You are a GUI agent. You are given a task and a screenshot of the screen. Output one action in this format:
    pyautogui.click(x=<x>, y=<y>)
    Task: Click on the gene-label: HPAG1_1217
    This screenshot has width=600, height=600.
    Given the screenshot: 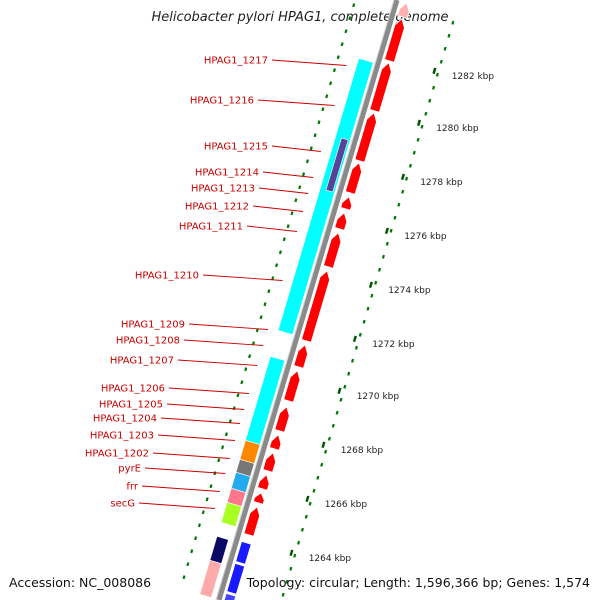 What is the action you would take?
    pyautogui.click(x=236, y=61)
    